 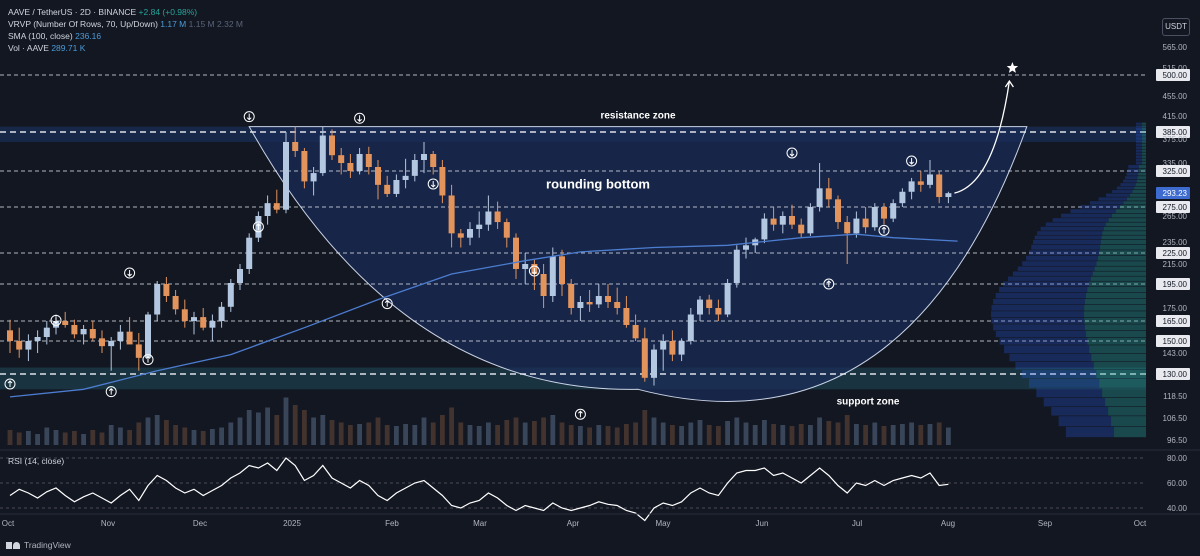 I want to click on rsi-legend: RSI (14, close), so click(x=36, y=461).